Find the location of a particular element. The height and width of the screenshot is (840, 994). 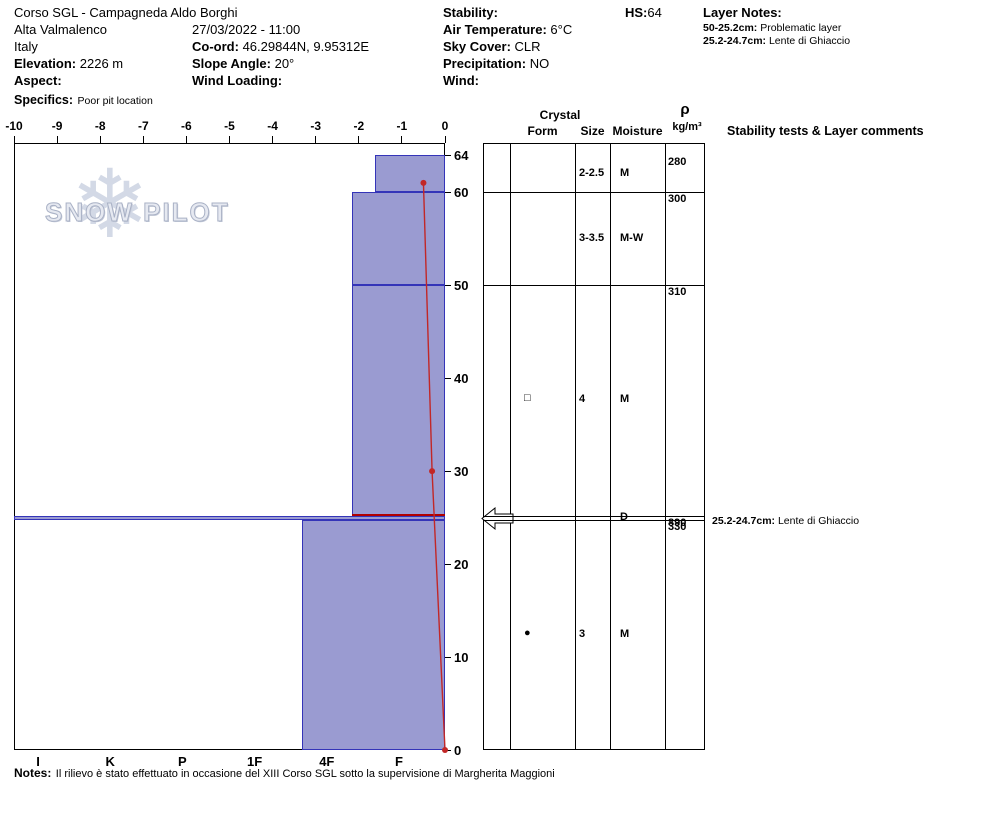

crystal-size-value: 3 is located at coordinates (582, 634).